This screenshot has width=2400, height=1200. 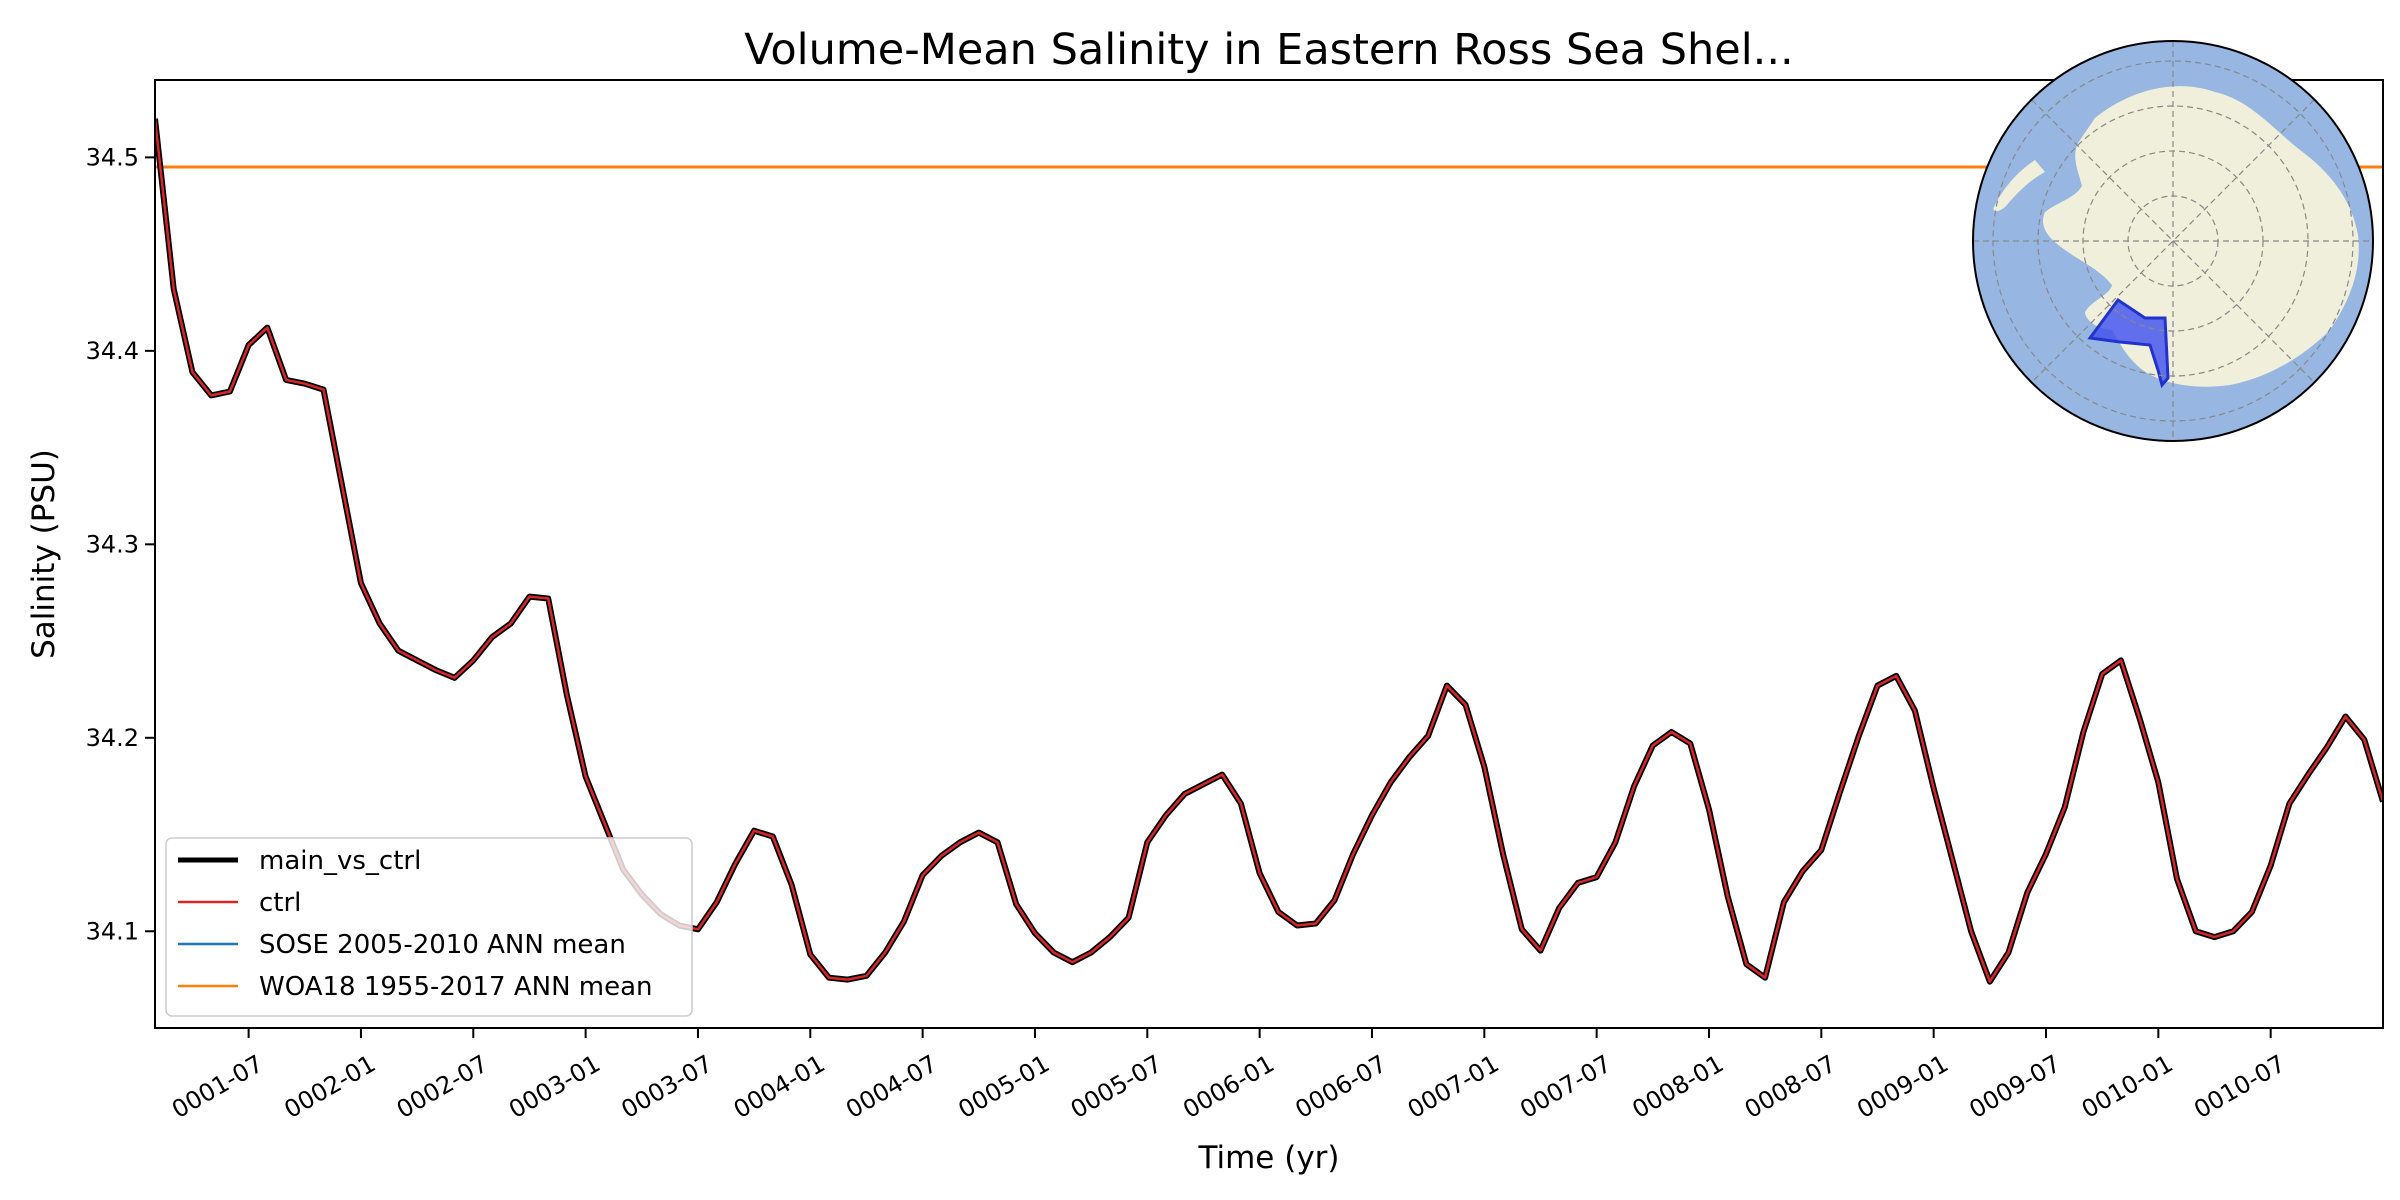 I want to click on x-tick-label: 0004-01, so click(x=779, y=1086).